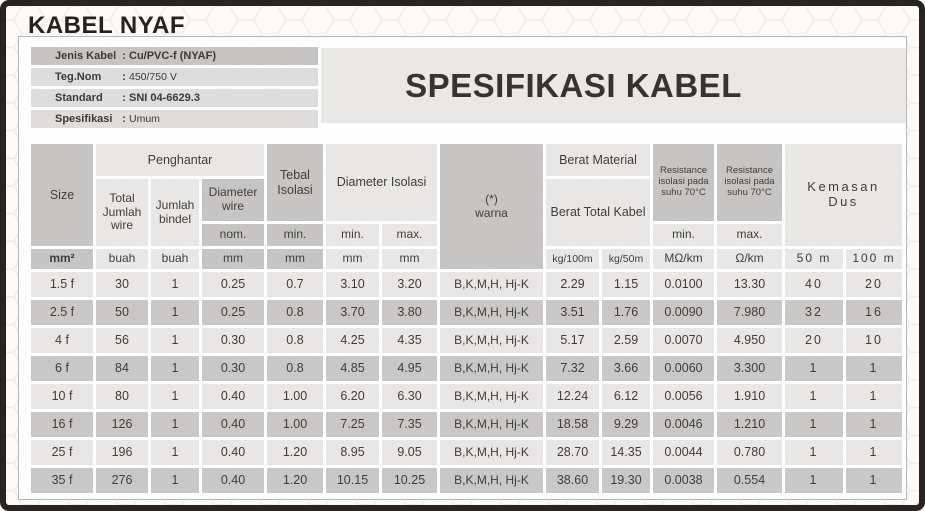  I want to click on info-value: SNI 04-6629.3, so click(164, 98).